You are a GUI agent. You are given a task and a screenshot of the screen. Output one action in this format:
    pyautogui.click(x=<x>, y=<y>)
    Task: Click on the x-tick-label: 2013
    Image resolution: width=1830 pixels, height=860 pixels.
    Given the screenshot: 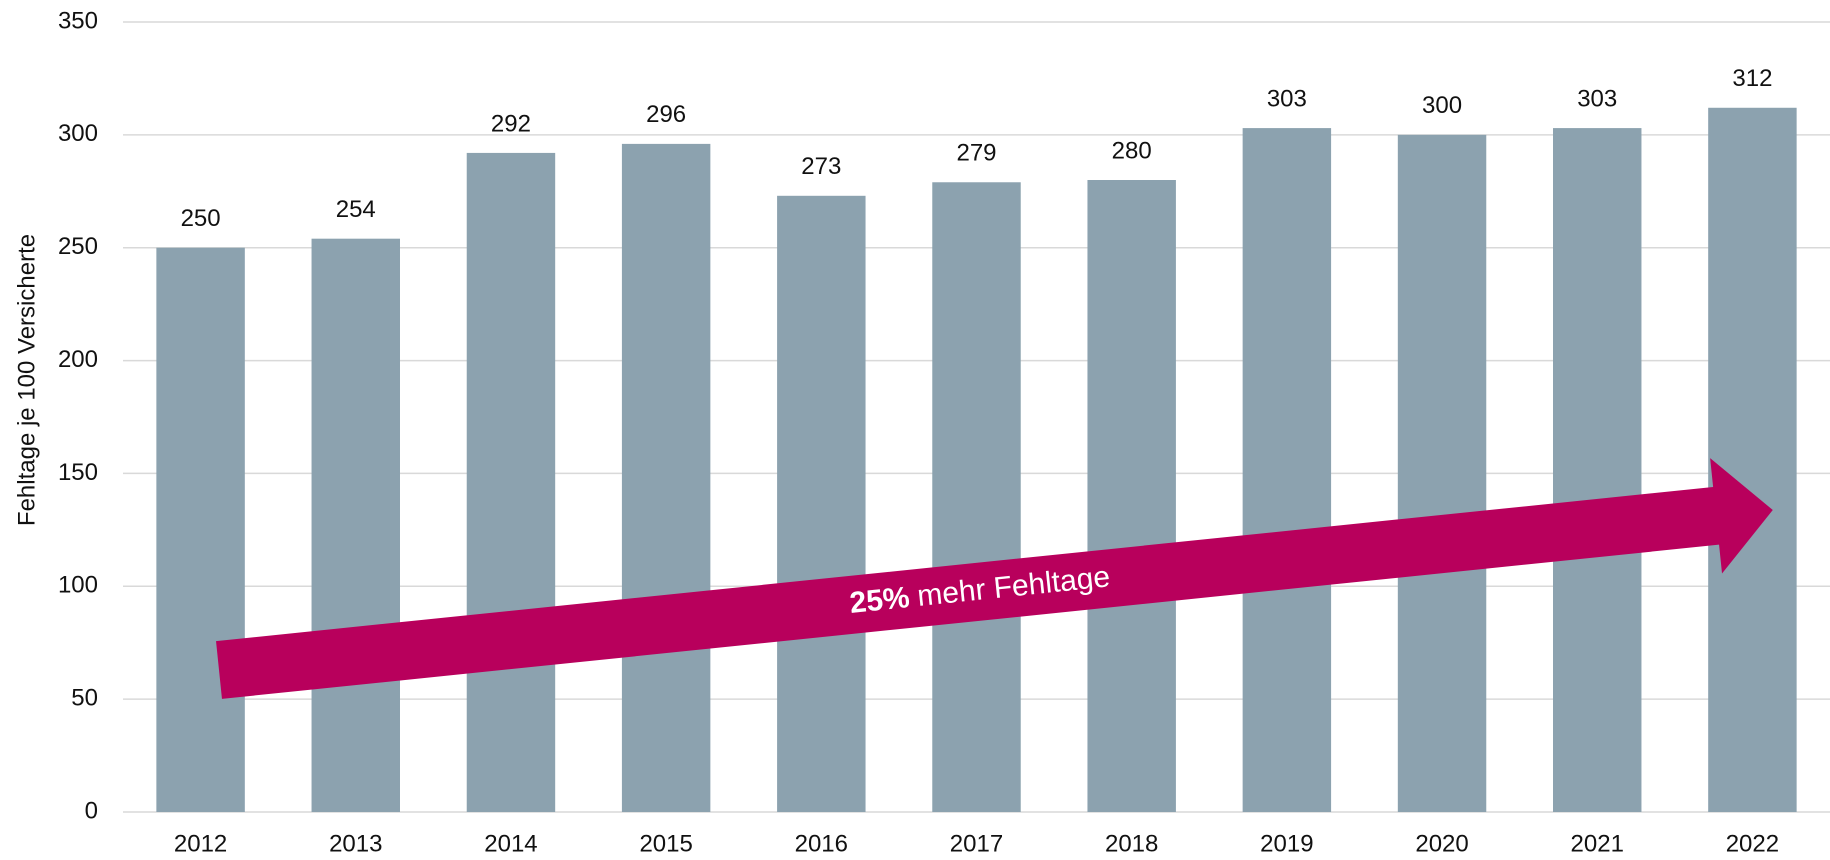 What is the action you would take?
    pyautogui.click(x=355, y=843)
    